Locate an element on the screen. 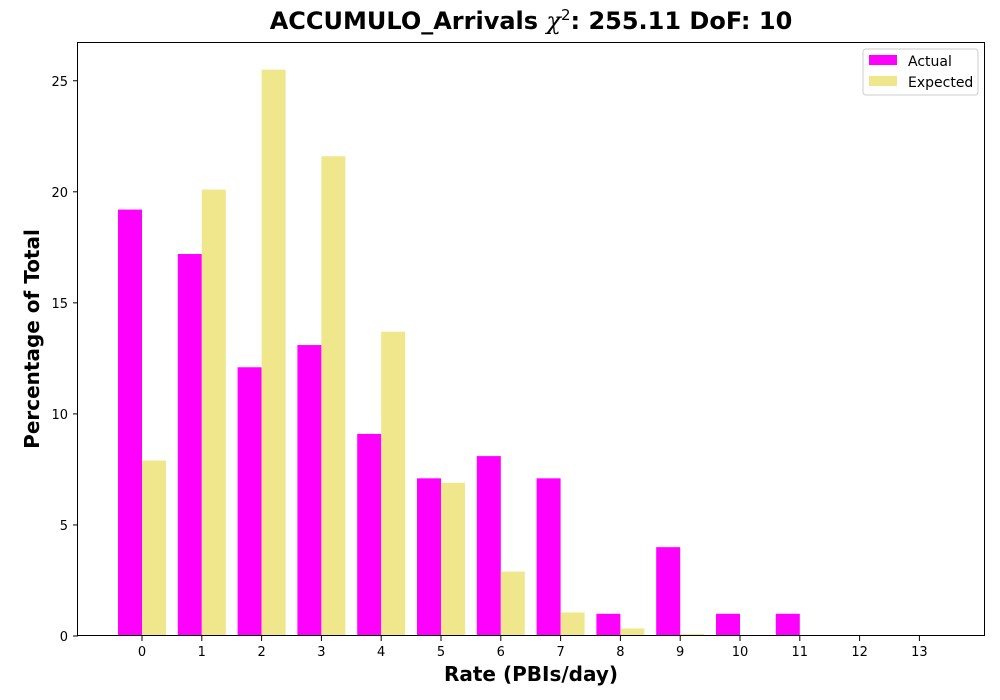 This screenshot has width=1000, height=700. x-tick-label: 8 is located at coordinates (620, 652).